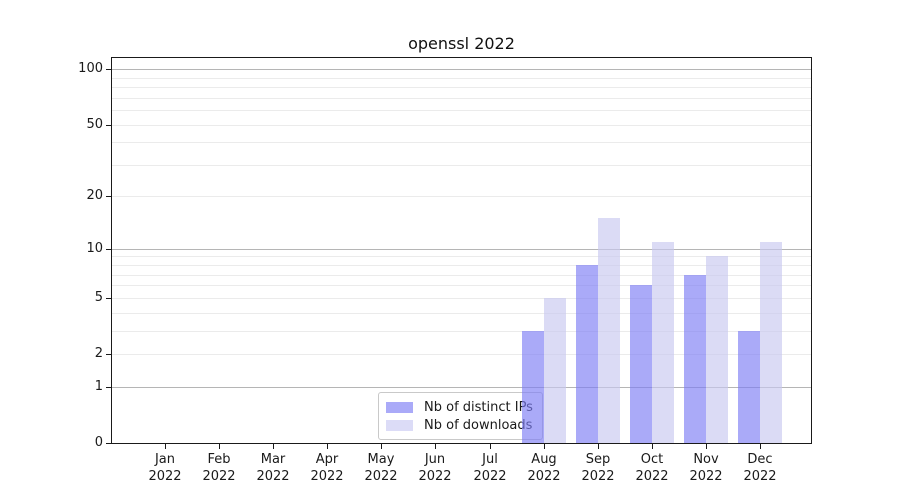 This screenshot has height=500, width=900. Describe the element at coordinates (435, 459) in the screenshot. I see `x-tick-label-line: Jun` at that location.